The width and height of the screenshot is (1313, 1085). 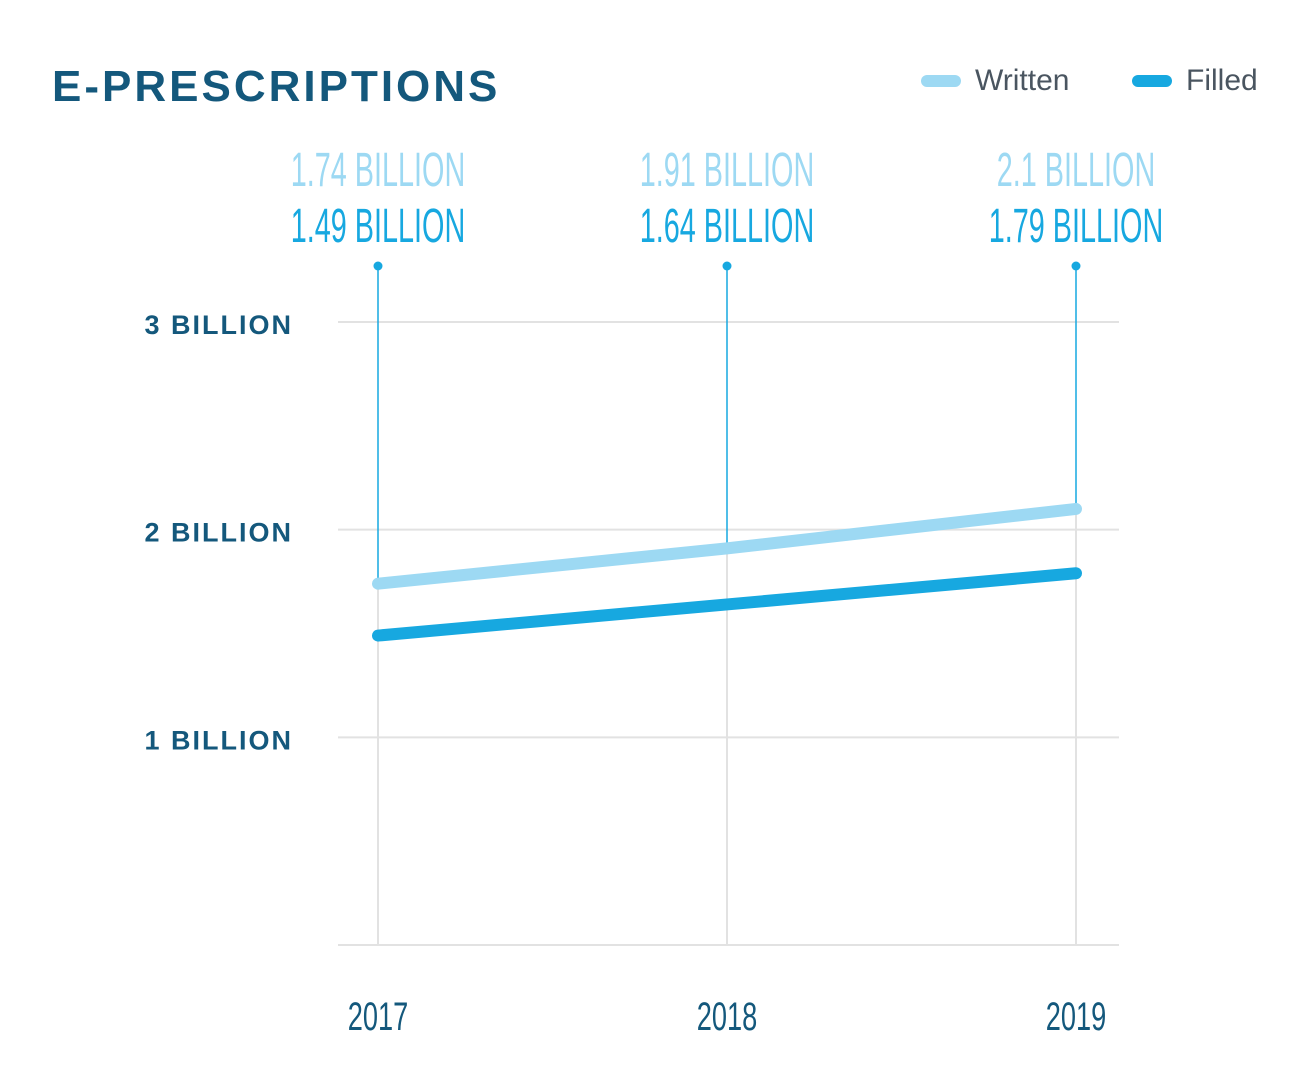 I want to click on data-label-filled: 1.49 BILLION, so click(x=378, y=226).